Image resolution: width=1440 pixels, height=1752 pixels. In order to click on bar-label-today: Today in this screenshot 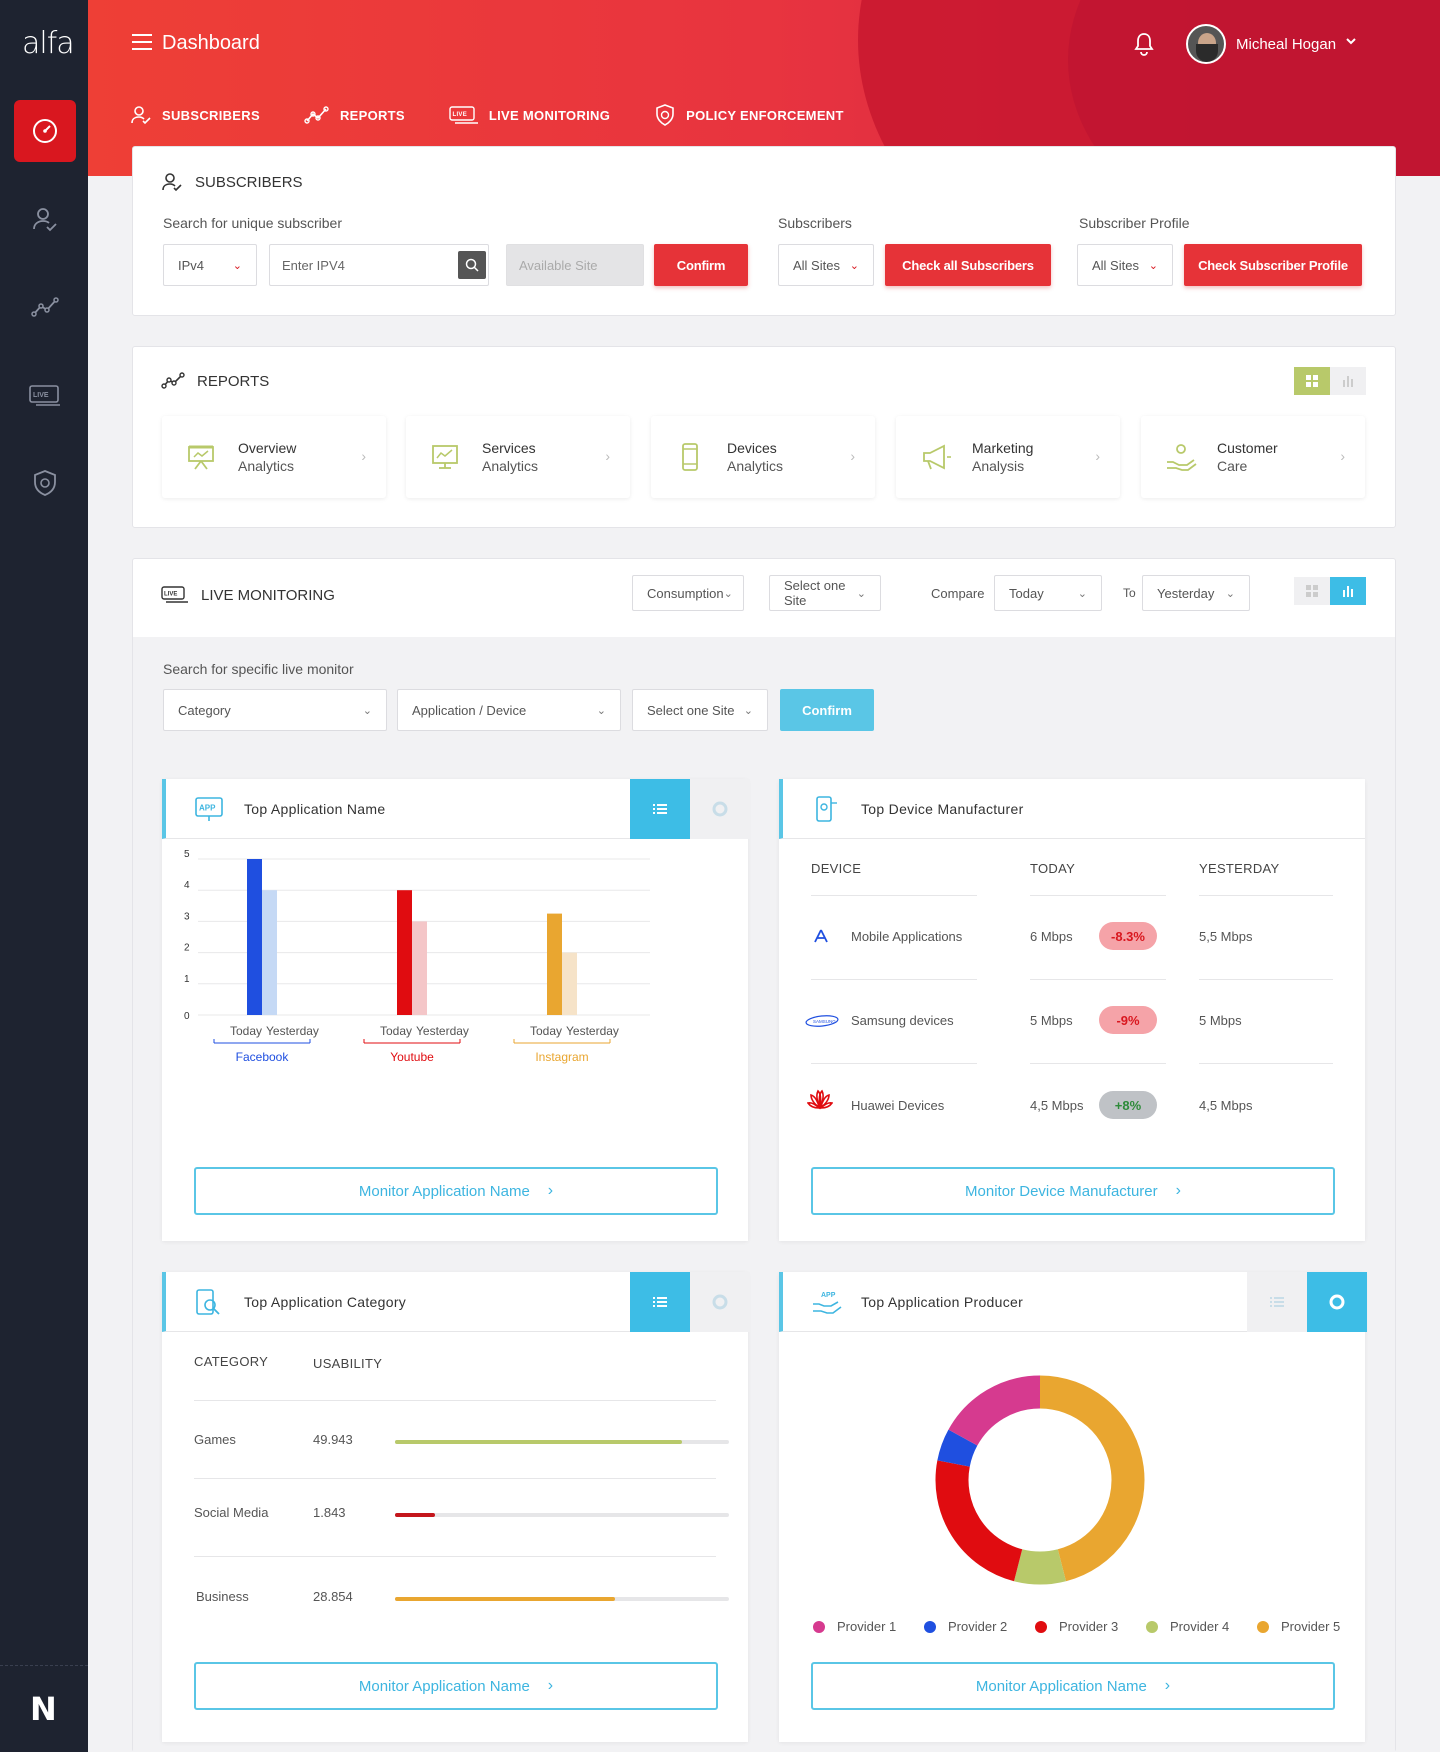, I will do `click(246, 1031)`.